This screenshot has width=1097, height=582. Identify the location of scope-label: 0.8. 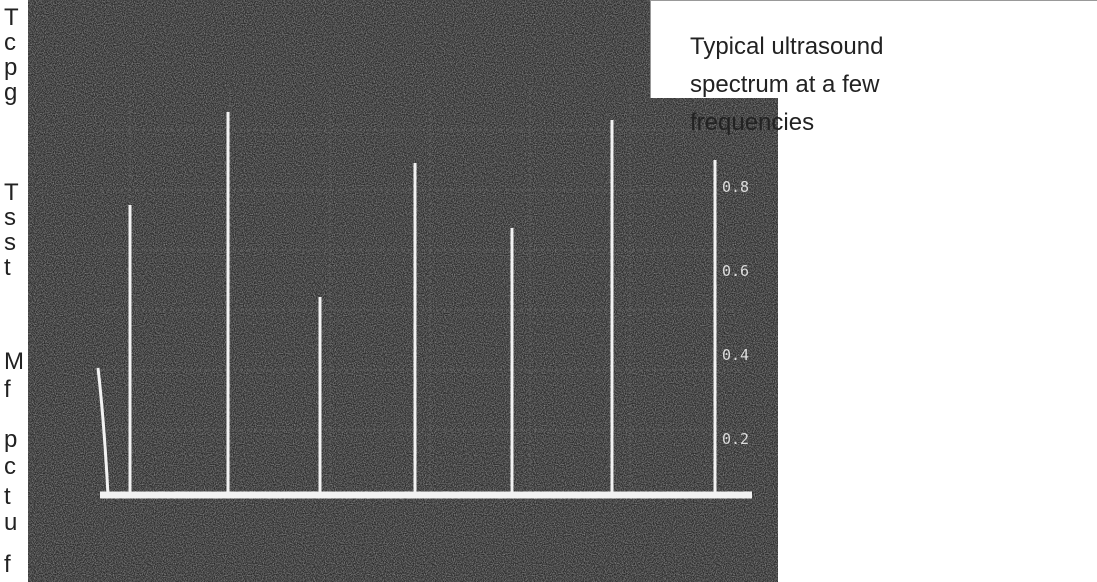
(735, 187).